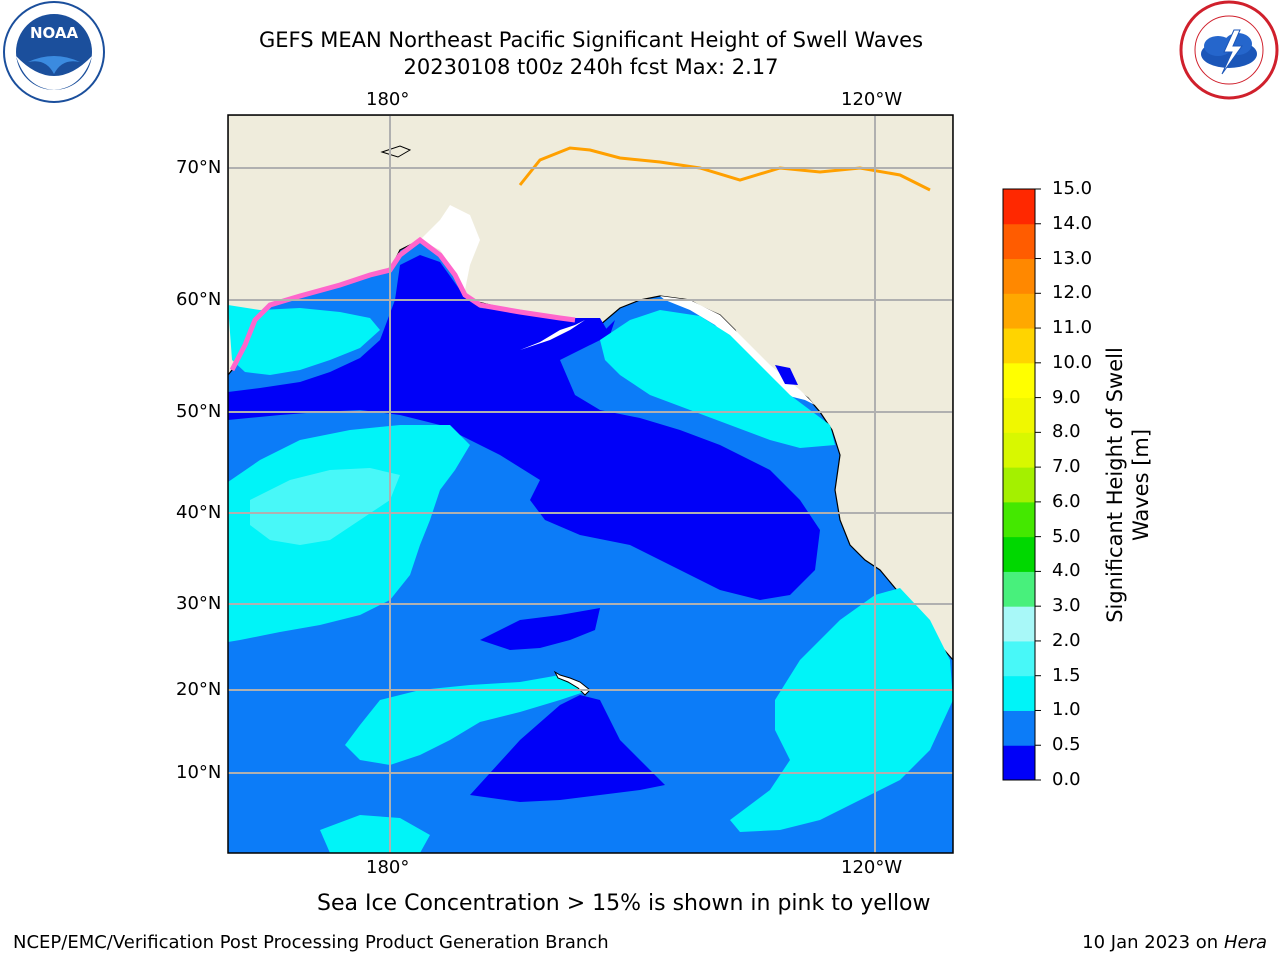 This screenshot has height=960, width=1280. What do you see at coordinates (1072, 223) in the screenshot?
I see `colorbar-label: 14.0` at bounding box center [1072, 223].